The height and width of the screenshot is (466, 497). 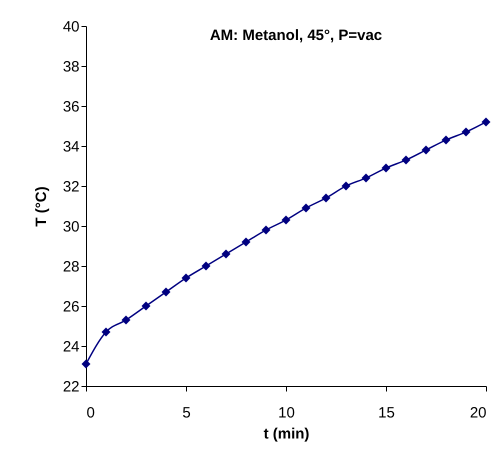 I want to click on x-tick-label: 15, so click(x=386, y=413).